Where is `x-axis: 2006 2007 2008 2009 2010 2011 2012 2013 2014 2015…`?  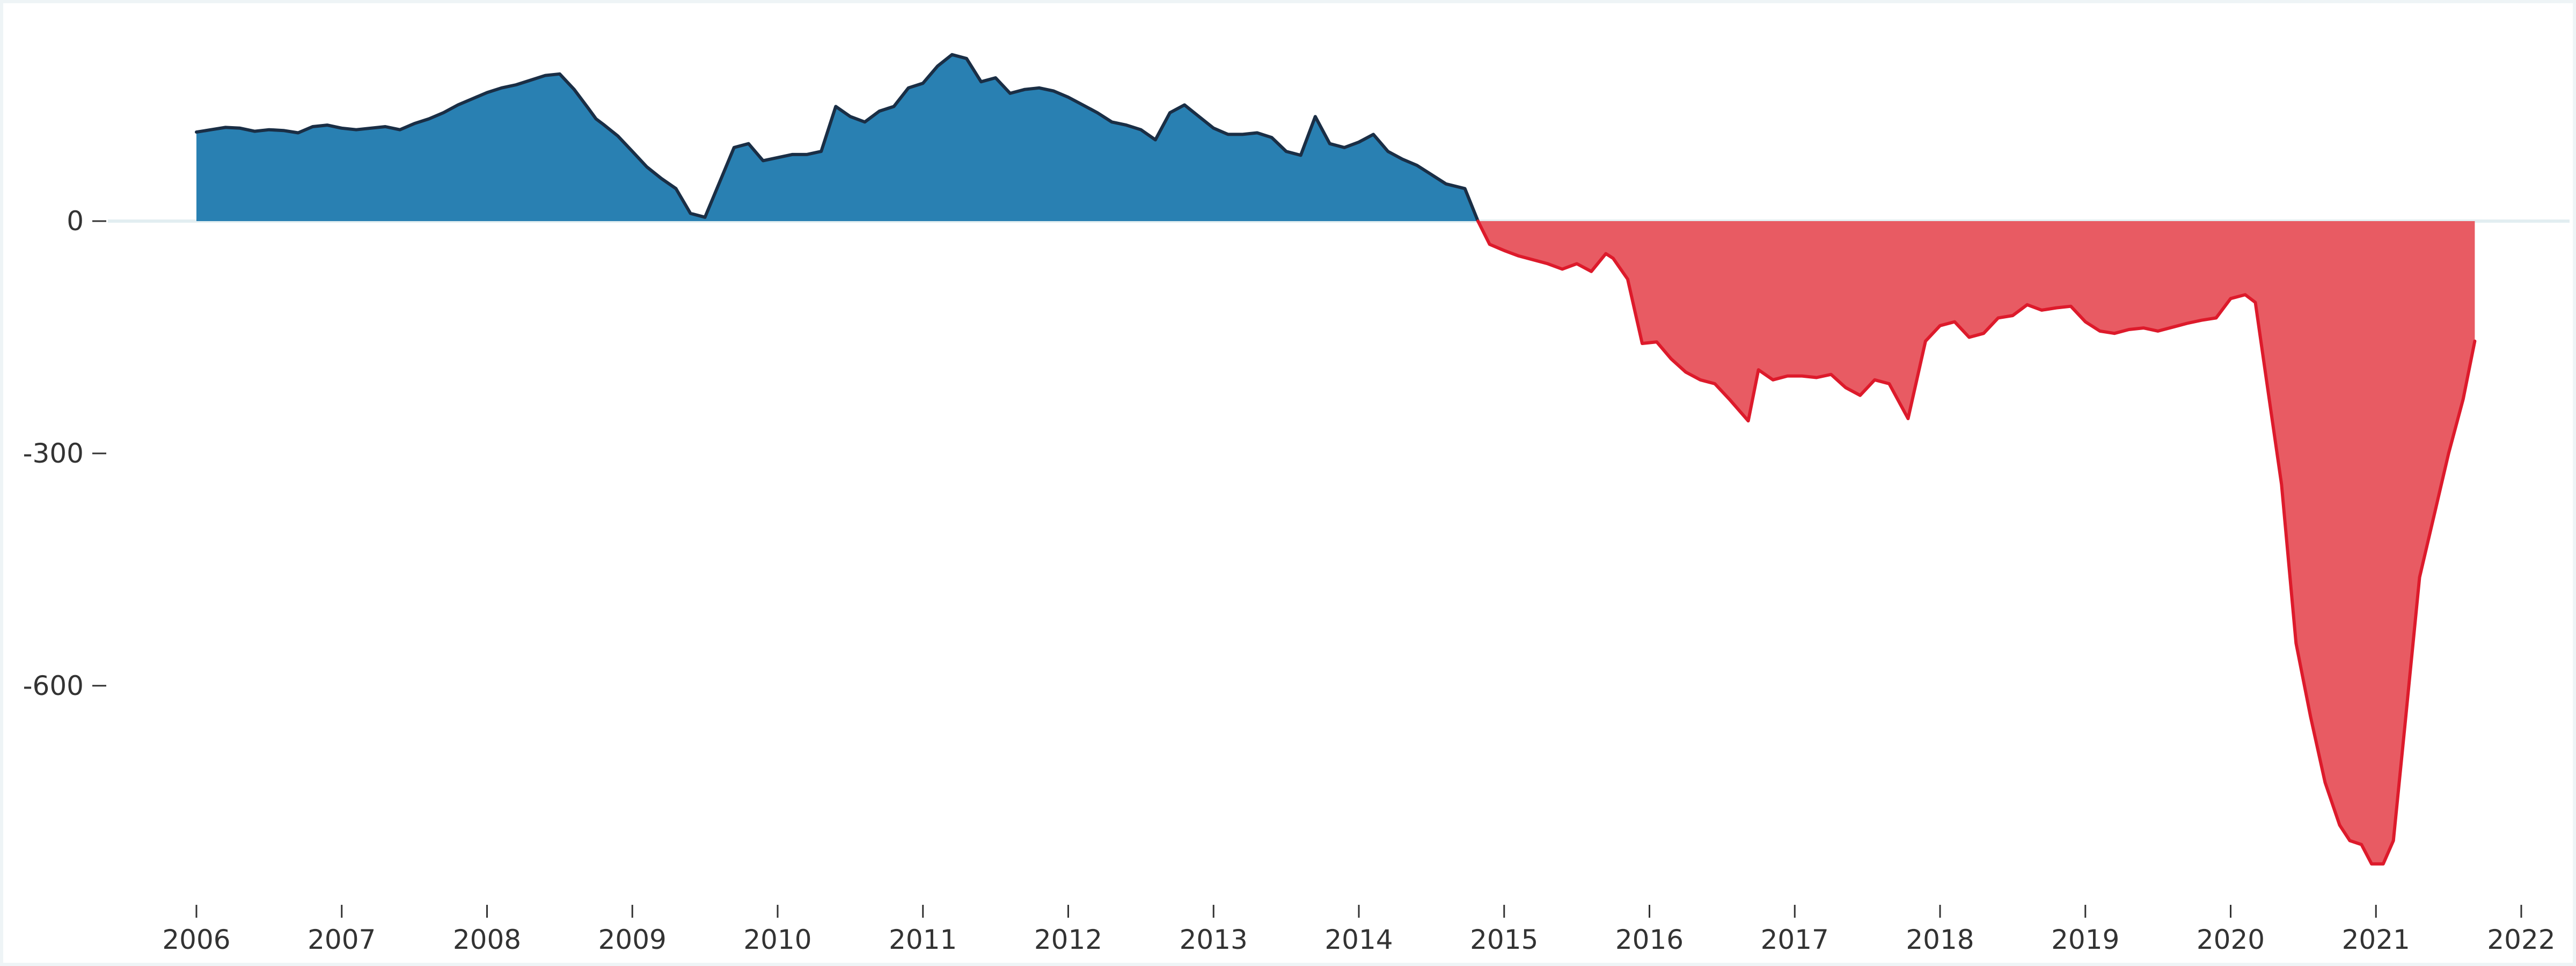 x-axis: 2006 2007 2008 2009 2010 2011 2012 2013 2014 2015… is located at coordinates (1359, 930).